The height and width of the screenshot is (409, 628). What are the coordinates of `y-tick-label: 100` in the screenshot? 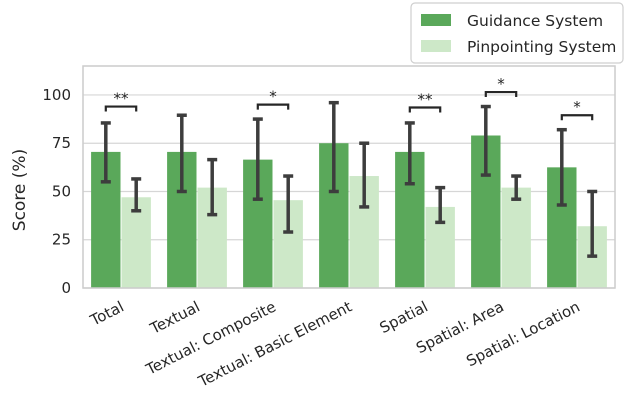 It's located at (56, 95).